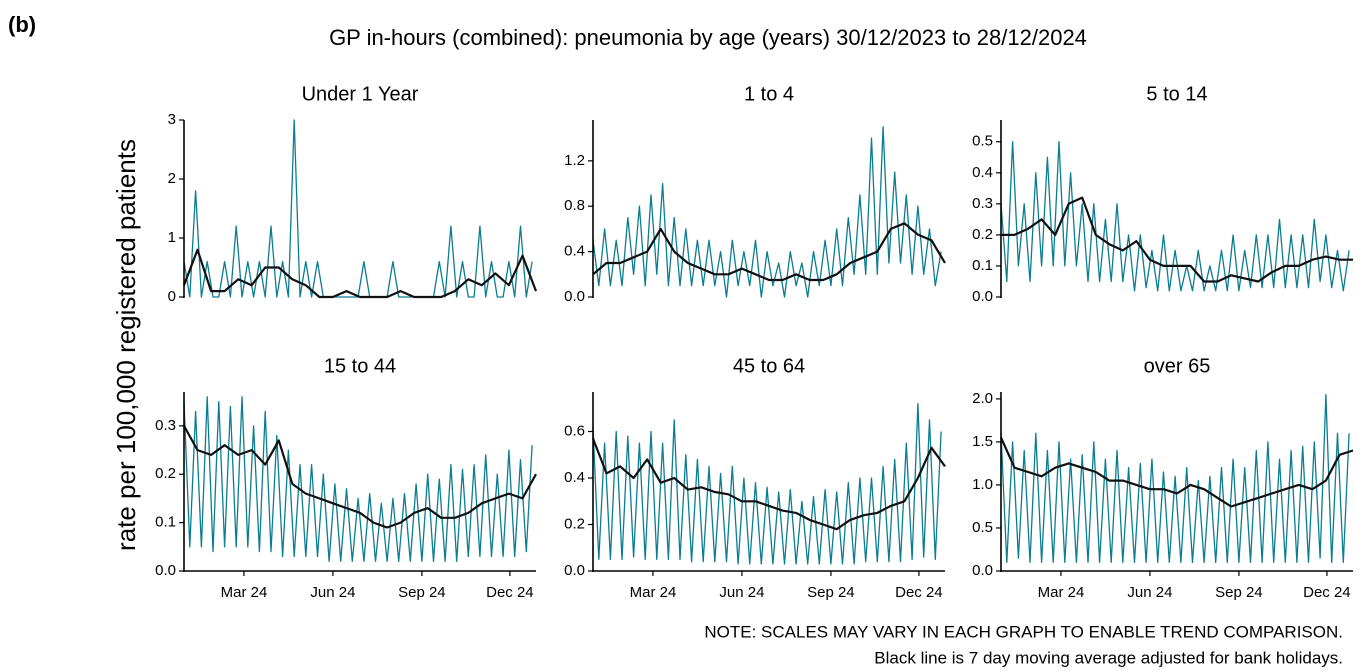 The width and height of the screenshot is (1367, 671). What do you see at coordinates (982, 441) in the screenshot?
I see `y-tick-label: 1.5` at bounding box center [982, 441].